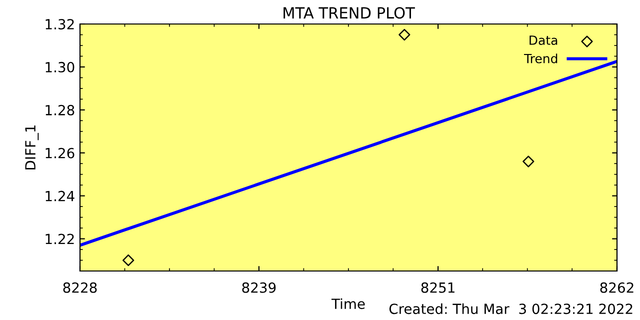 Image resolution: width=640 pixels, height=320 pixels. I want to click on y-tick-label: 1.22, so click(60, 239).